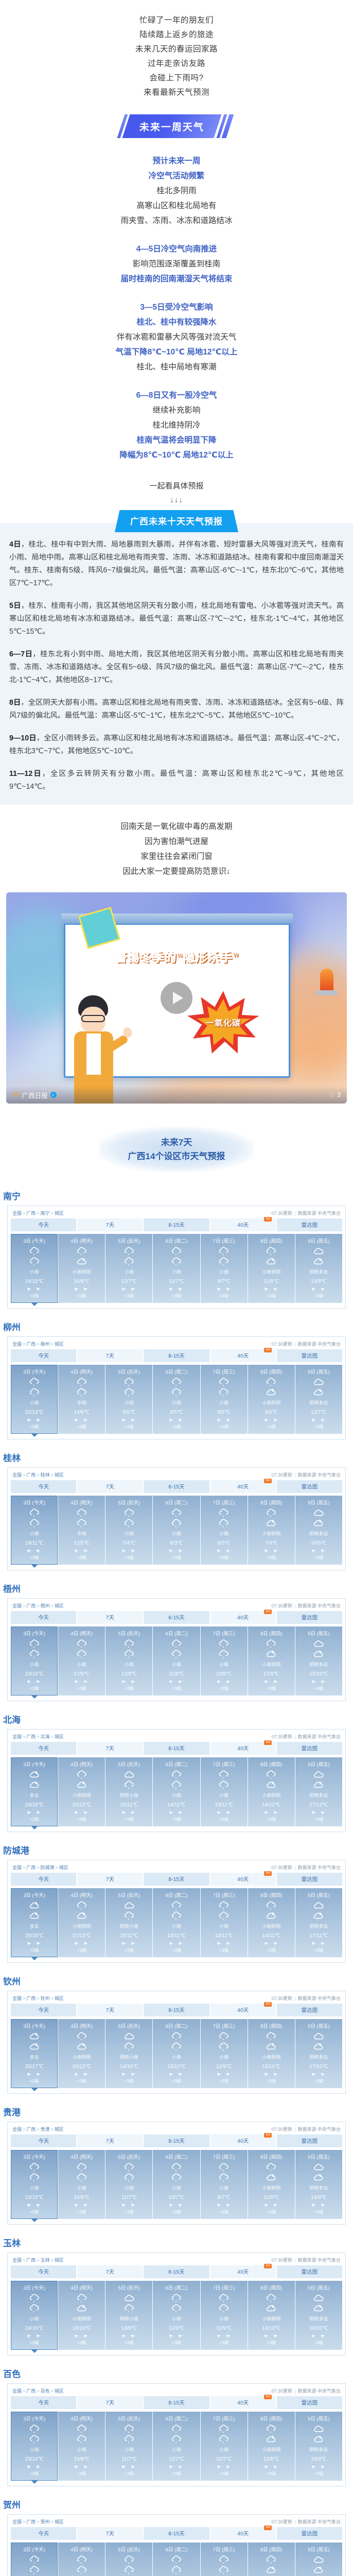  I want to click on forecast-day-column: 3日 (今天) 小雨 23/15℃ <3级, so click(35, 1661).